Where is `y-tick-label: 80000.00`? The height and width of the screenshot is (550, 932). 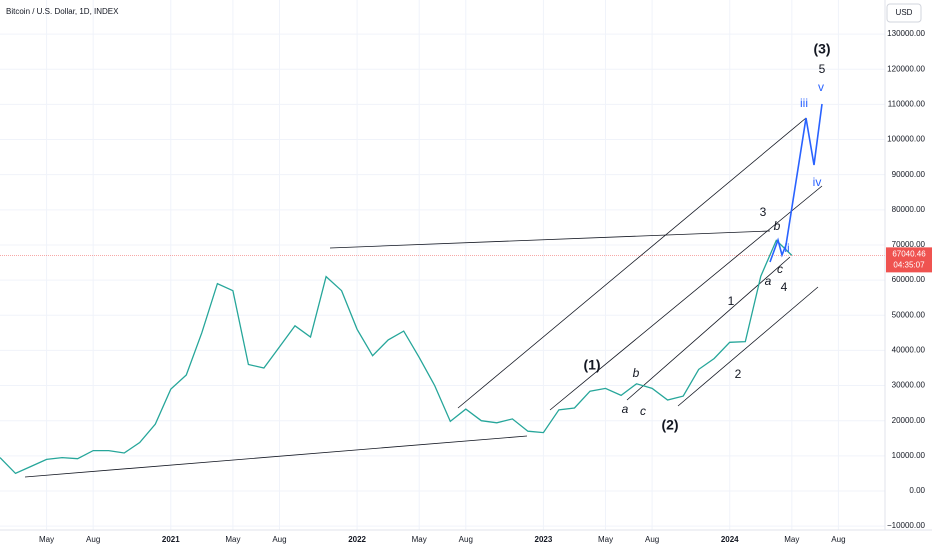 y-tick-label: 80000.00 is located at coordinates (909, 209).